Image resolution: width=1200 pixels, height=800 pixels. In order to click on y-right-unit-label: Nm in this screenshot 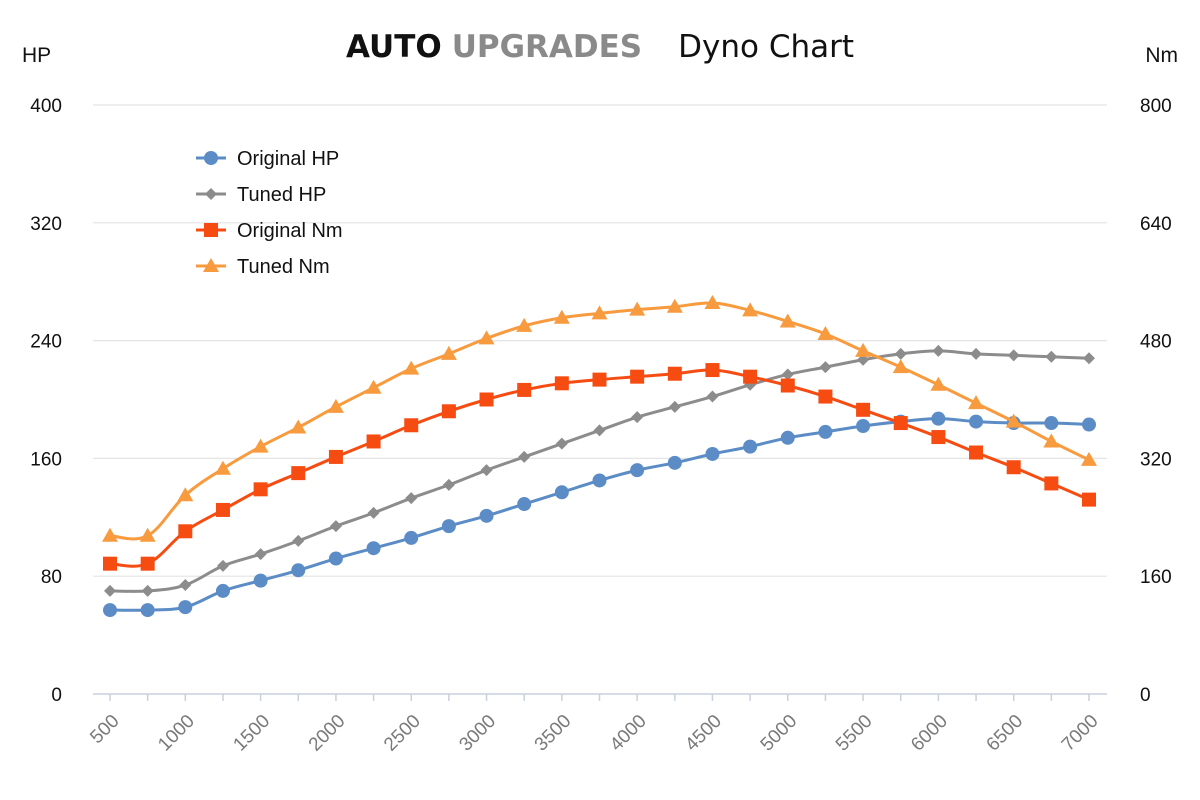, I will do `click(1161, 55)`.